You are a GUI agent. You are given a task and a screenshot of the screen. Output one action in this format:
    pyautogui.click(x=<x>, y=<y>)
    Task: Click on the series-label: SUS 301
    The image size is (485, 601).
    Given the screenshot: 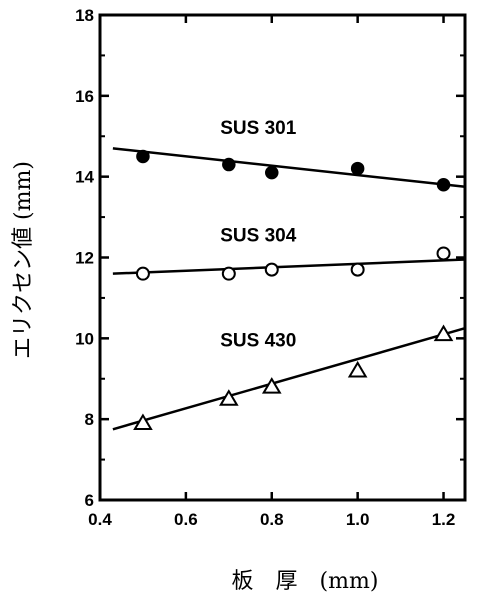 What is the action you would take?
    pyautogui.click(x=258, y=128)
    